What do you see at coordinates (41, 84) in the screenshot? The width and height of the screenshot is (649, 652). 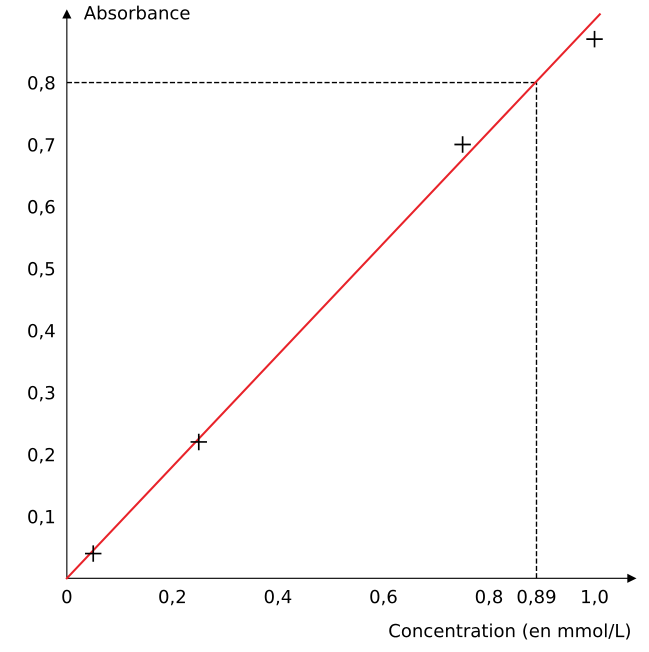 I see `y-tick-label: 0,8` at bounding box center [41, 84].